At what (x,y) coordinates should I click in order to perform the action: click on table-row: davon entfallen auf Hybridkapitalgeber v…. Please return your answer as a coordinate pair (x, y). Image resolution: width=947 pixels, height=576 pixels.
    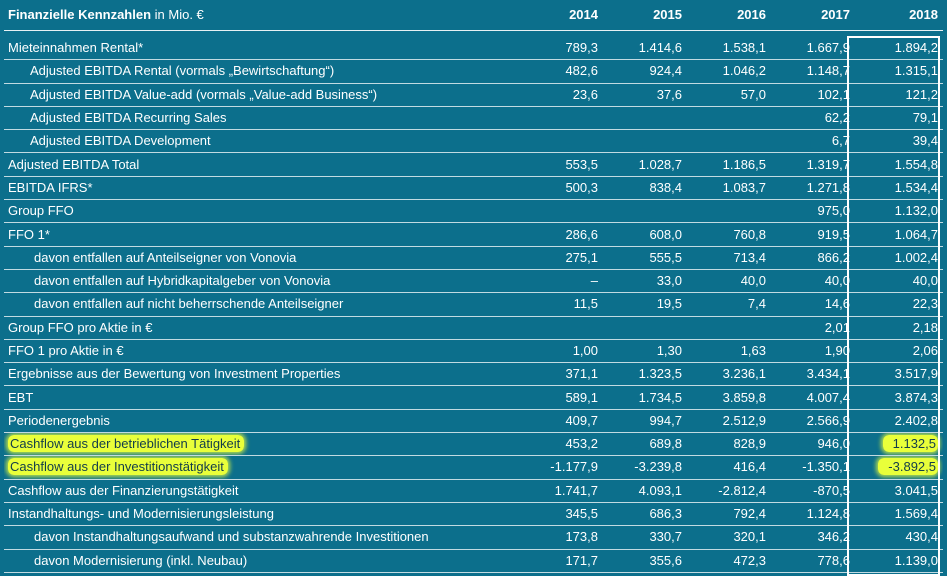
    Looking at the image, I should click on (473, 281).